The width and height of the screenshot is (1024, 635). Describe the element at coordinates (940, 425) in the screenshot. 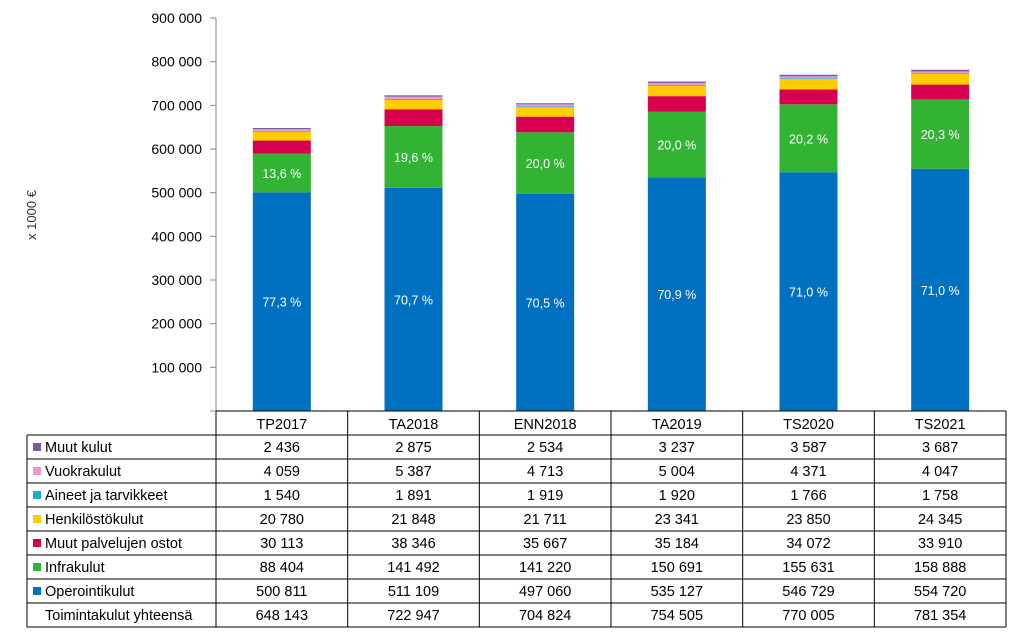

I see `category-label: TS2021` at that location.